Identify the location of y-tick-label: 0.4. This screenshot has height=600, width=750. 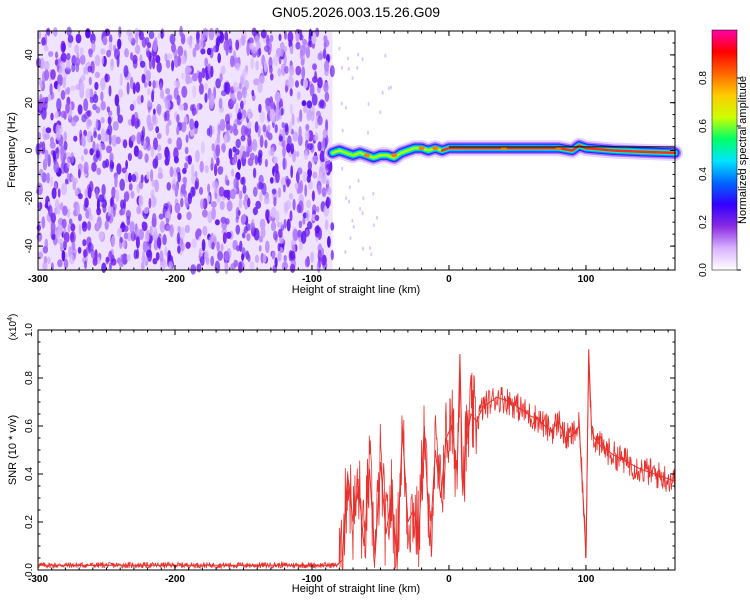
(29, 474).